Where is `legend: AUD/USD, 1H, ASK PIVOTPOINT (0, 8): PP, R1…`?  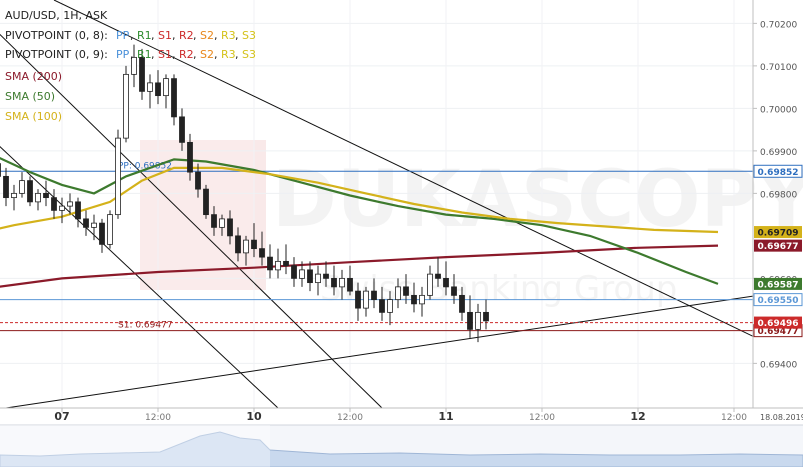
legend: AUD/USD, 1H, ASK PIVOTPOINT (0, 8): PP, R1… is located at coordinates (130, 66).